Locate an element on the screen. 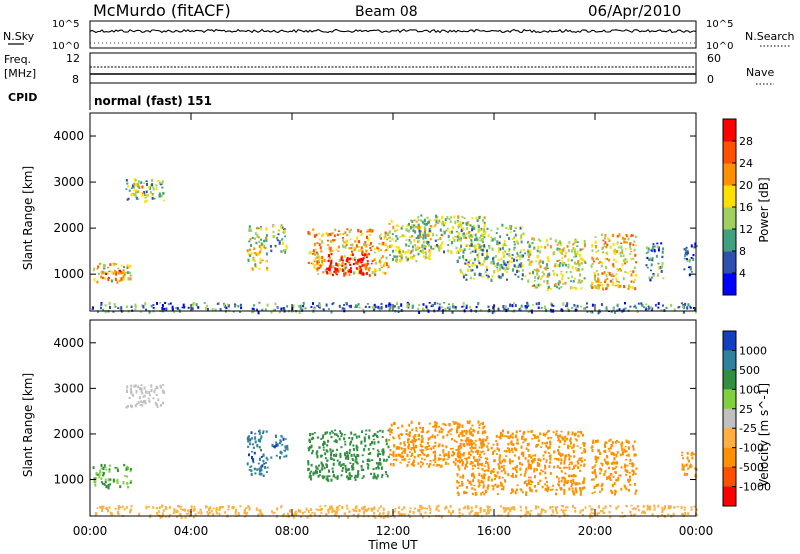 This screenshot has height=554, width=800. nsearch-label: N.Search is located at coordinates (770, 36).